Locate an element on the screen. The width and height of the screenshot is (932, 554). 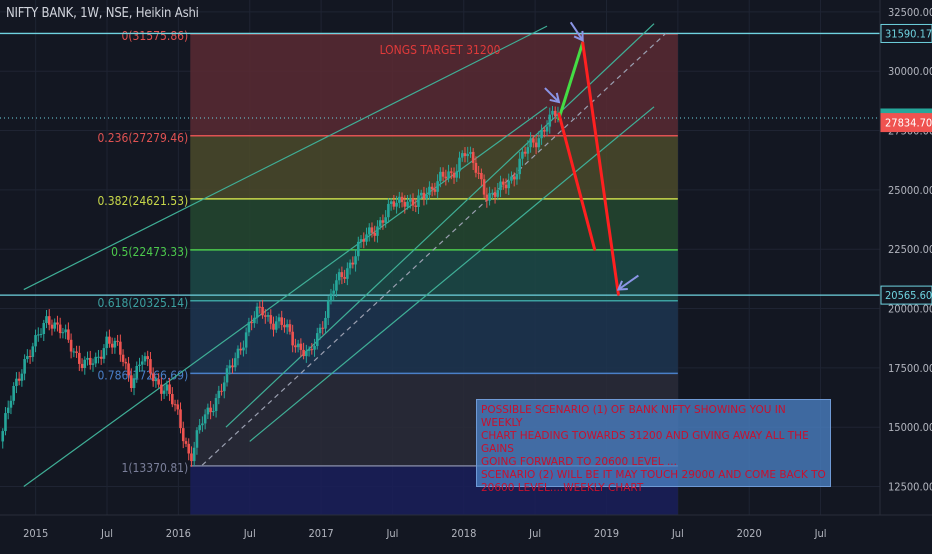
y-tick-label: 30000.00 is located at coordinates (910, 71).